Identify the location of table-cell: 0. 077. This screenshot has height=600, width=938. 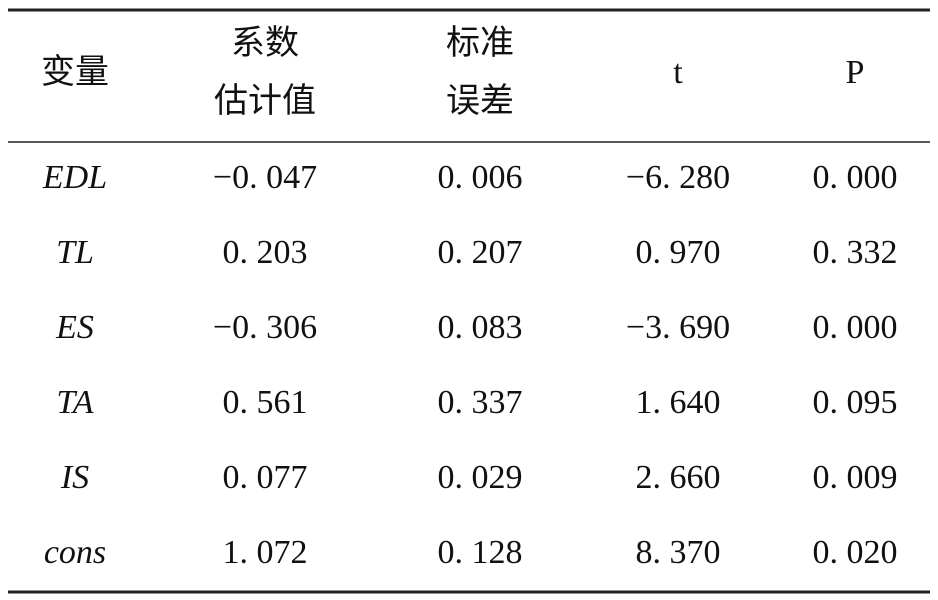
(265, 477).